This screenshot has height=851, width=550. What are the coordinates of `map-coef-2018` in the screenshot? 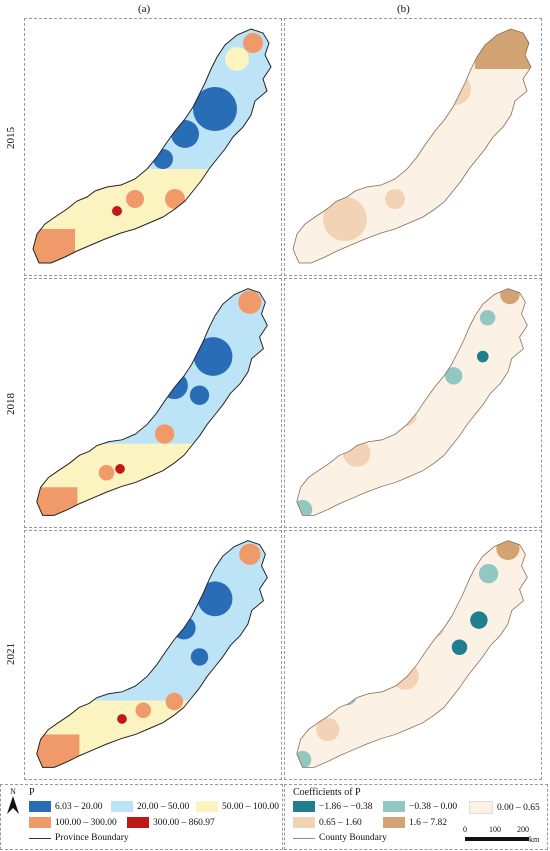 It's located at (412, 402).